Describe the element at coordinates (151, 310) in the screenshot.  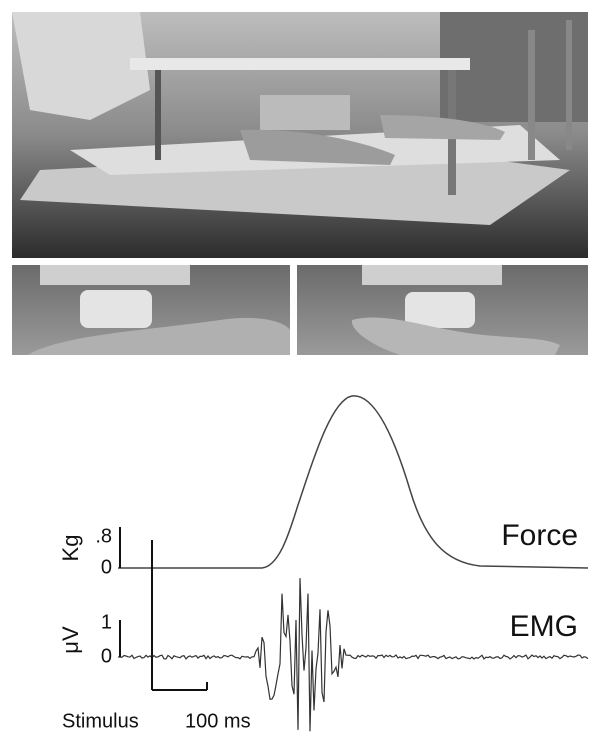
I see `photo-hand-left` at that location.